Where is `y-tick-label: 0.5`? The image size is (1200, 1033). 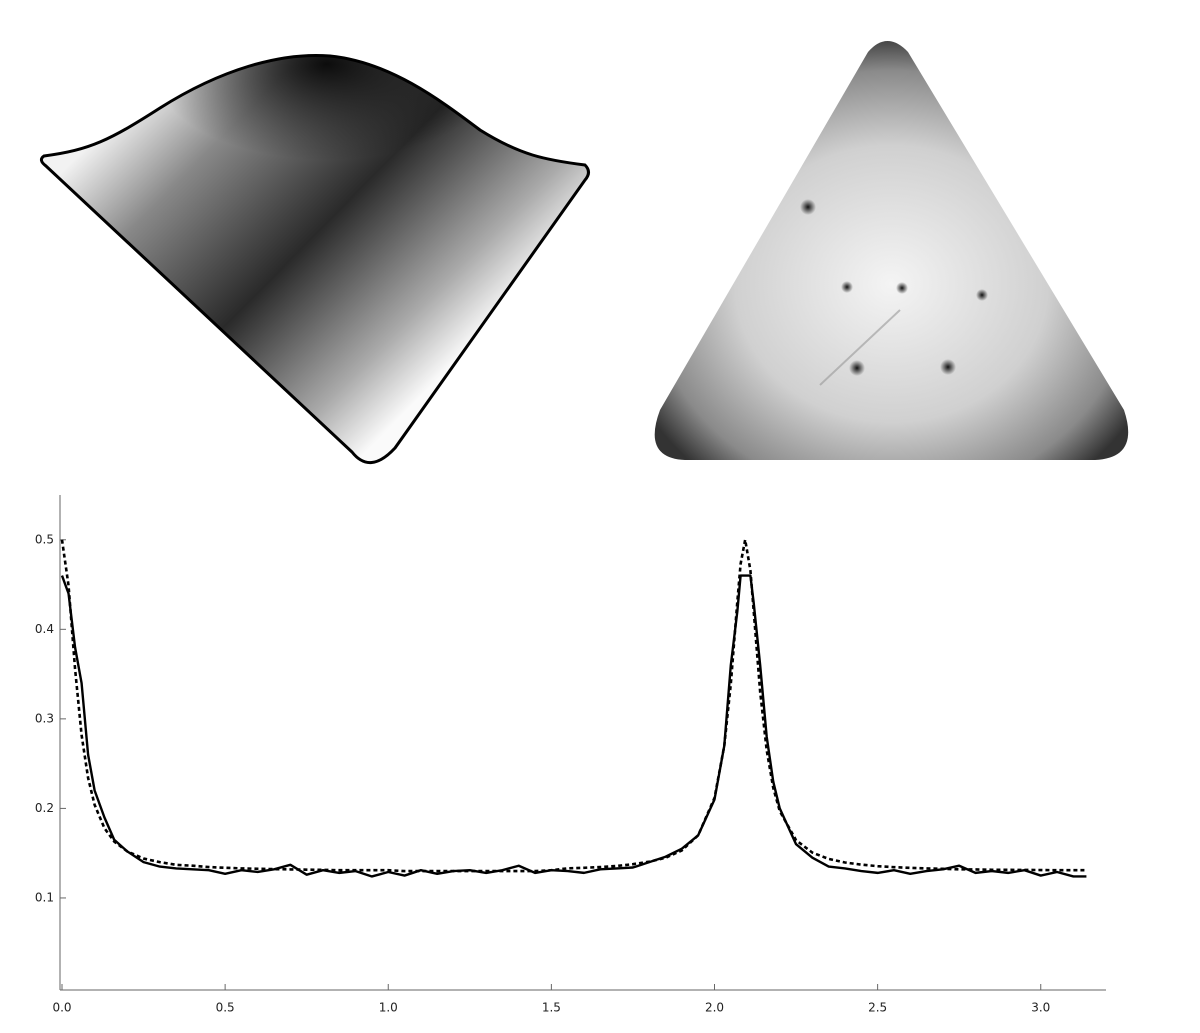
y-tick-label: 0.5 is located at coordinates (44, 539).